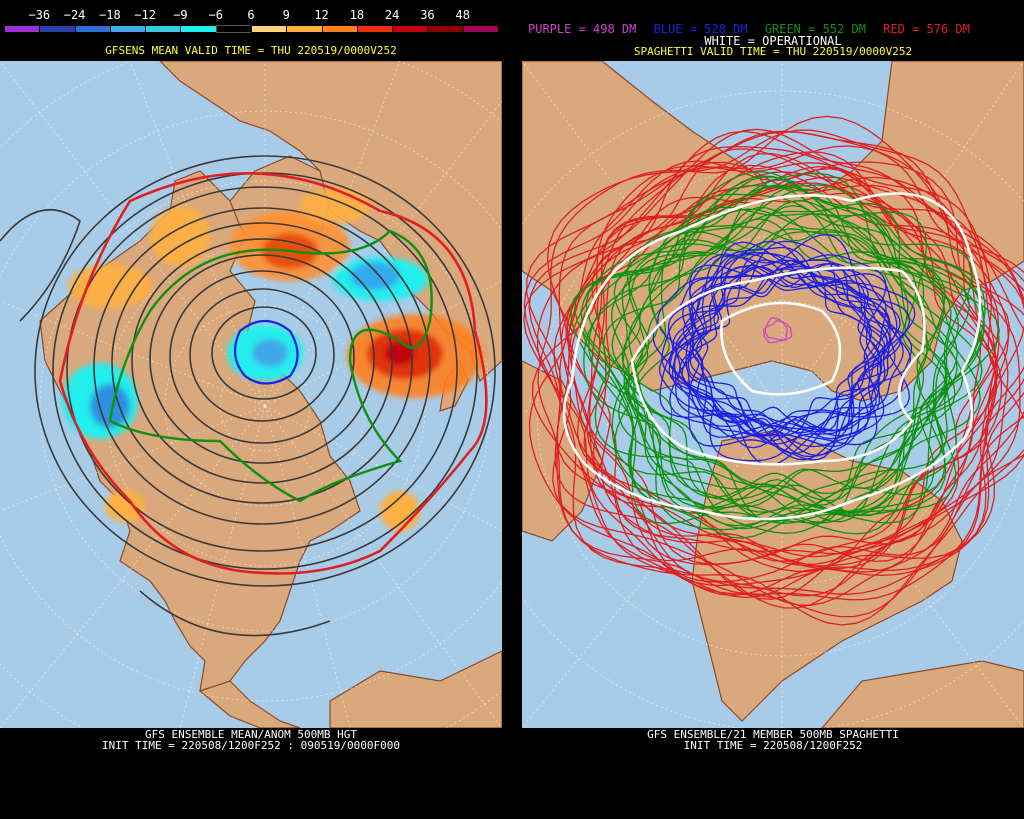 The height and width of the screenshot is (819, 1024). Describe the element at coordinates (74, 15) in the screenshot. I see `scale-tick-label: −24` at that location.